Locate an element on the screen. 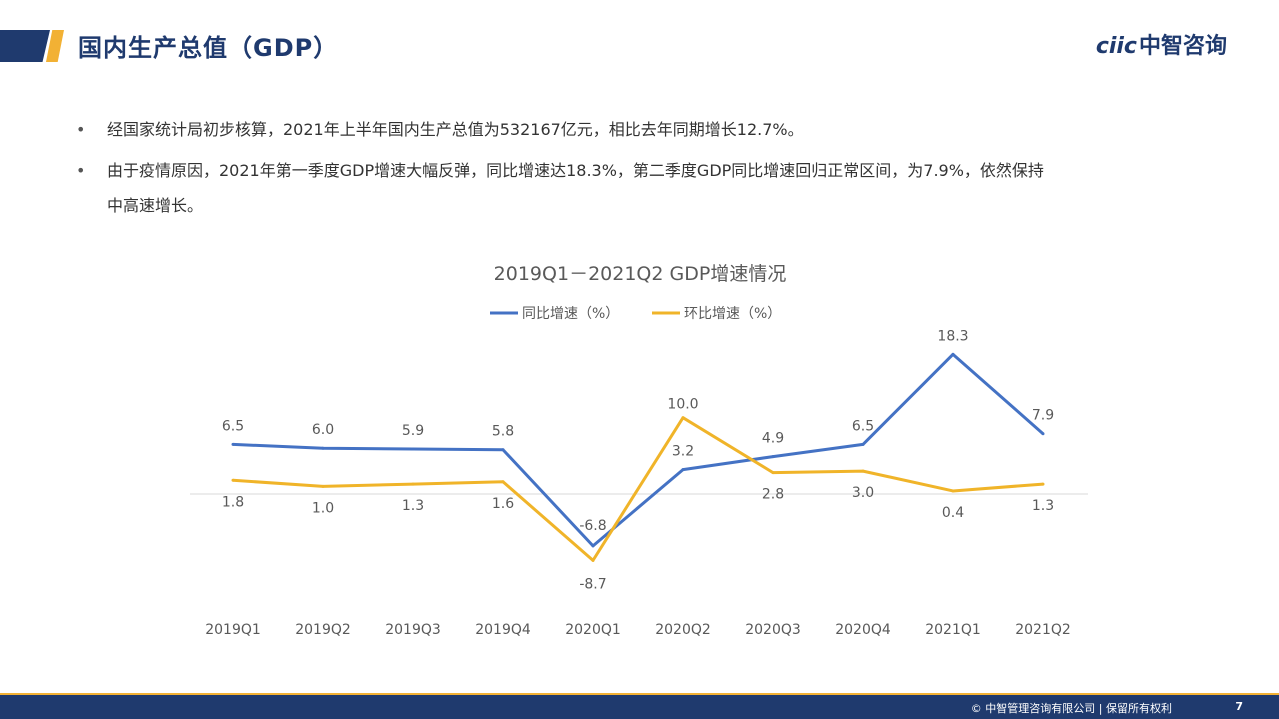 This screenshot has width=1279, height=719. x-tick-label: 2021Q1 is located at coordinates (953, 630).